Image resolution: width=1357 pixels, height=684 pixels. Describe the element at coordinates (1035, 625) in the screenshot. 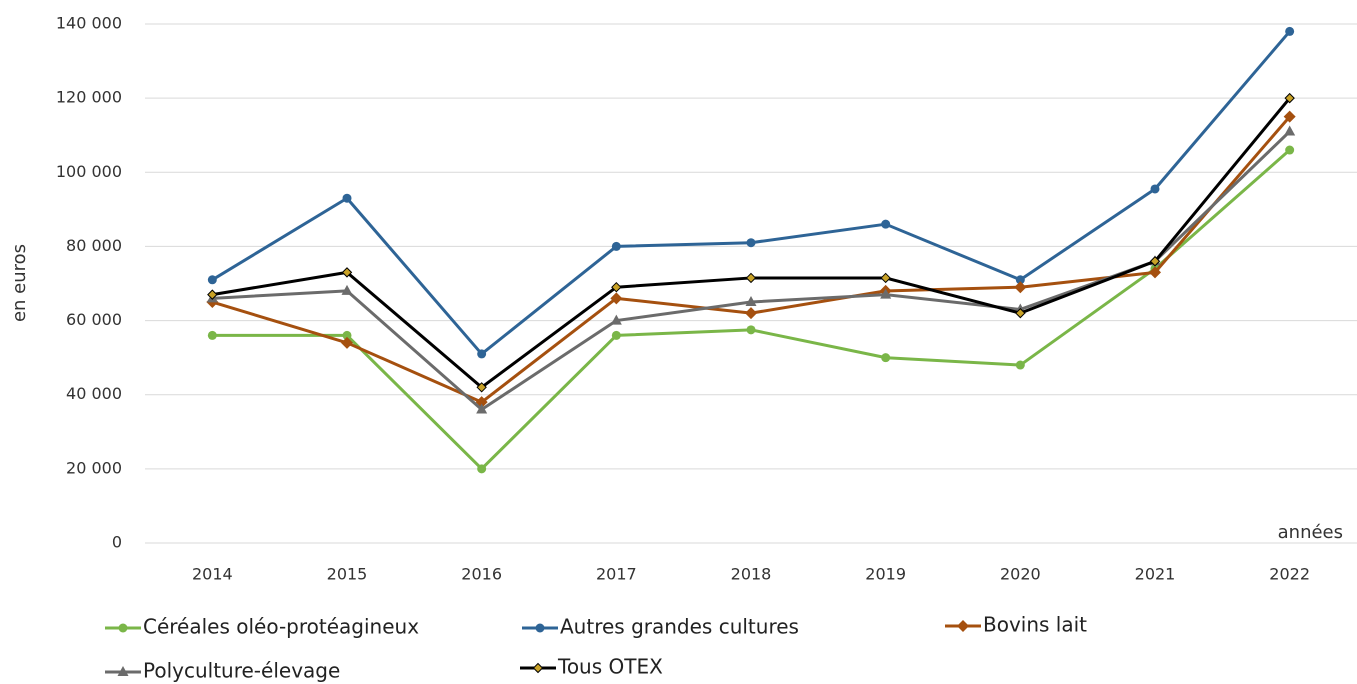

I see `legend-label: Bovins lait` at that location.